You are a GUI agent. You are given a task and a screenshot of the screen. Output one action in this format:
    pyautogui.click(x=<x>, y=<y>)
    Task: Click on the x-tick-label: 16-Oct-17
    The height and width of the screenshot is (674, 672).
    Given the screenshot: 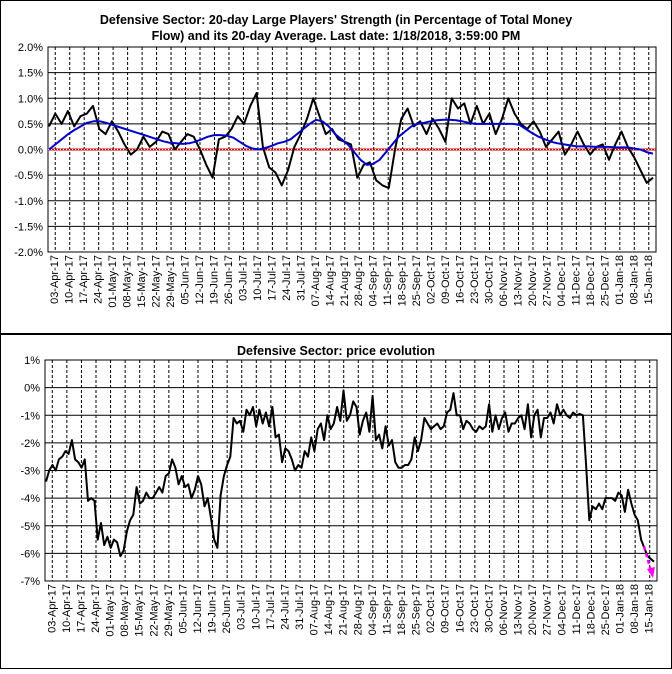 What is the action you would take?
    pyautogui.click(x=461, y=279)
    